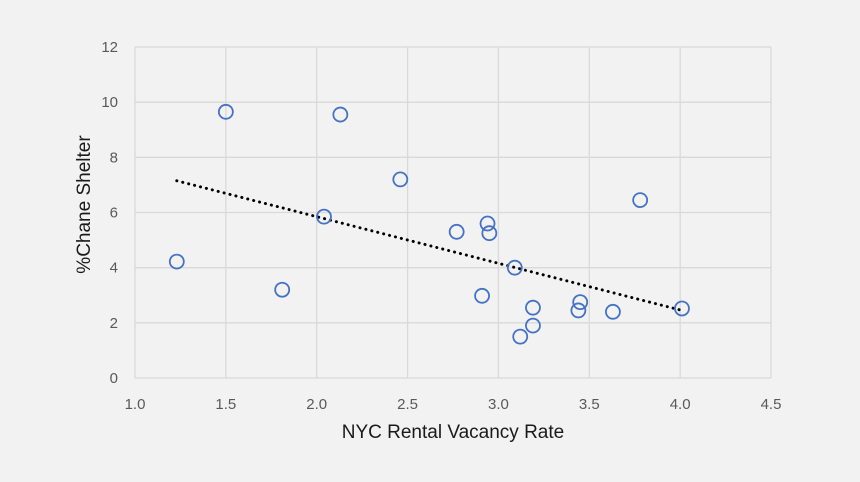  I want to click on y-tick-label: 2, so click(114, 323).